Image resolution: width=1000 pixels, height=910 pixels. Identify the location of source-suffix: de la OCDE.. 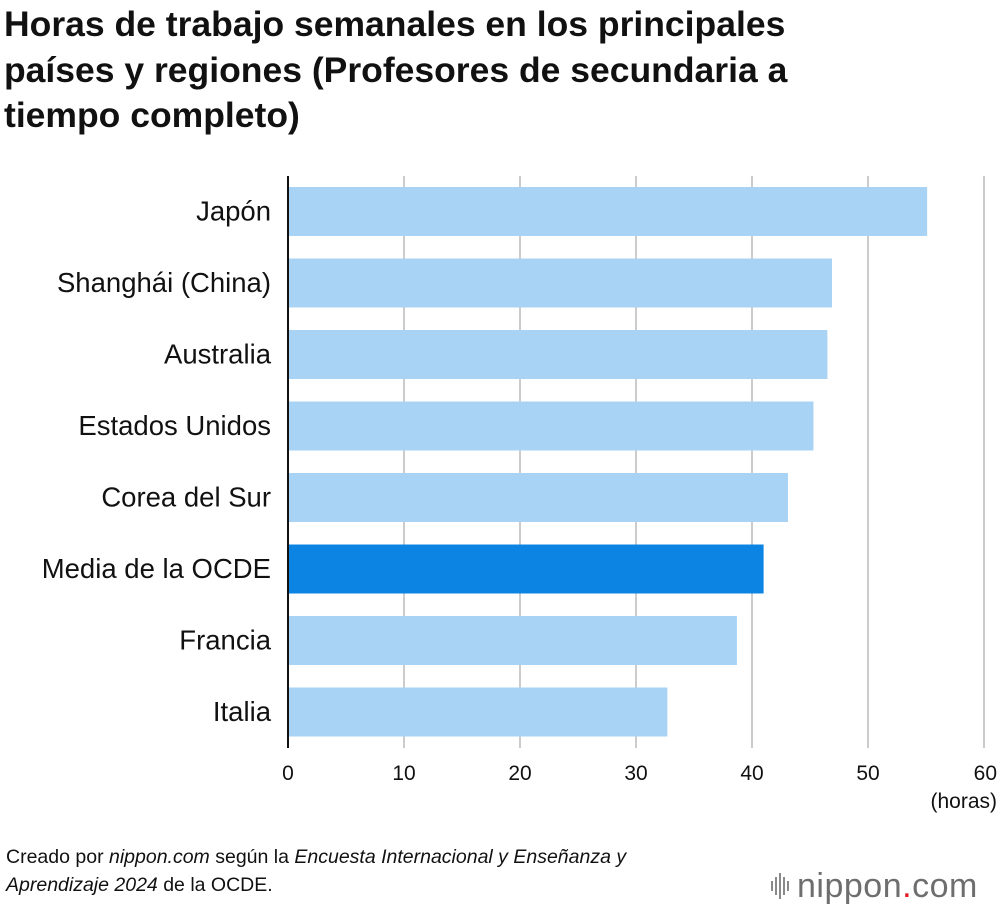
(215, 885).